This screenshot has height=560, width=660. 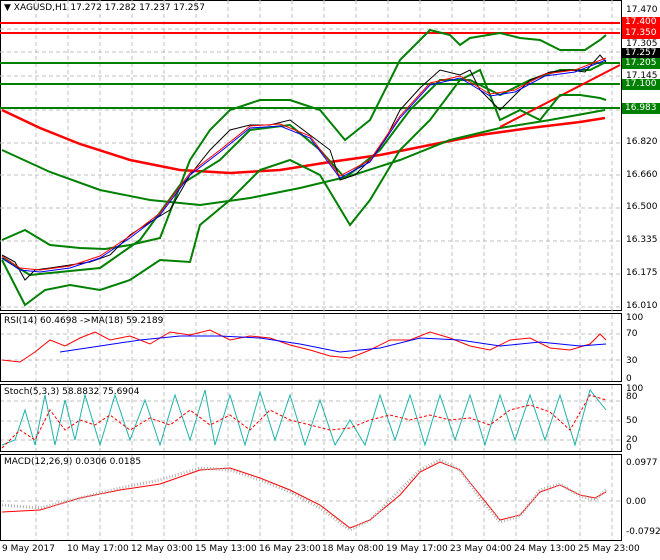 What do you see at coordinates (545, 549) in the screenshot?
I see `time-label: 24 May 13:00` at bounding box center [545, 549].